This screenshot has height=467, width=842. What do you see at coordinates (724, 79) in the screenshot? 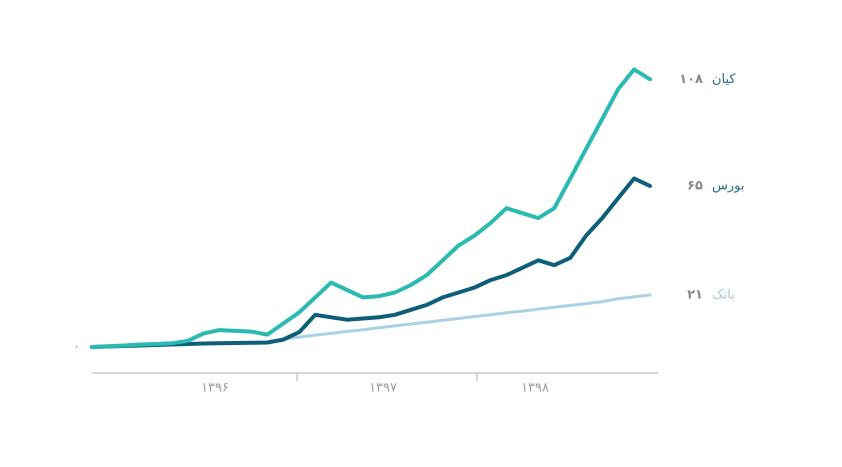
I see `legend-label: کیان` at bounding box center [724, 79].